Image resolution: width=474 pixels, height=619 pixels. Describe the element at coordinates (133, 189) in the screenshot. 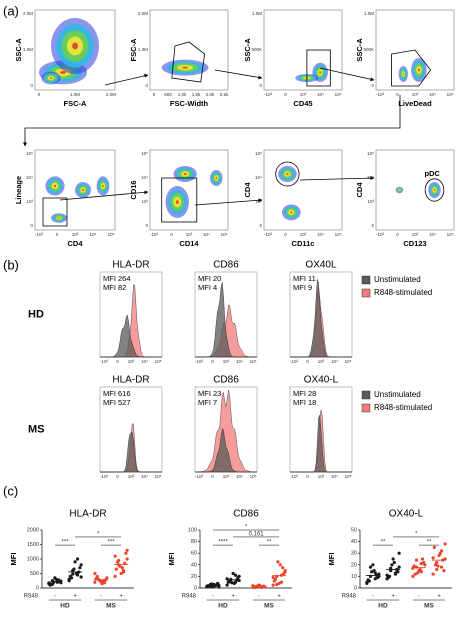

I see `y-axis-label: CD16` at that location.